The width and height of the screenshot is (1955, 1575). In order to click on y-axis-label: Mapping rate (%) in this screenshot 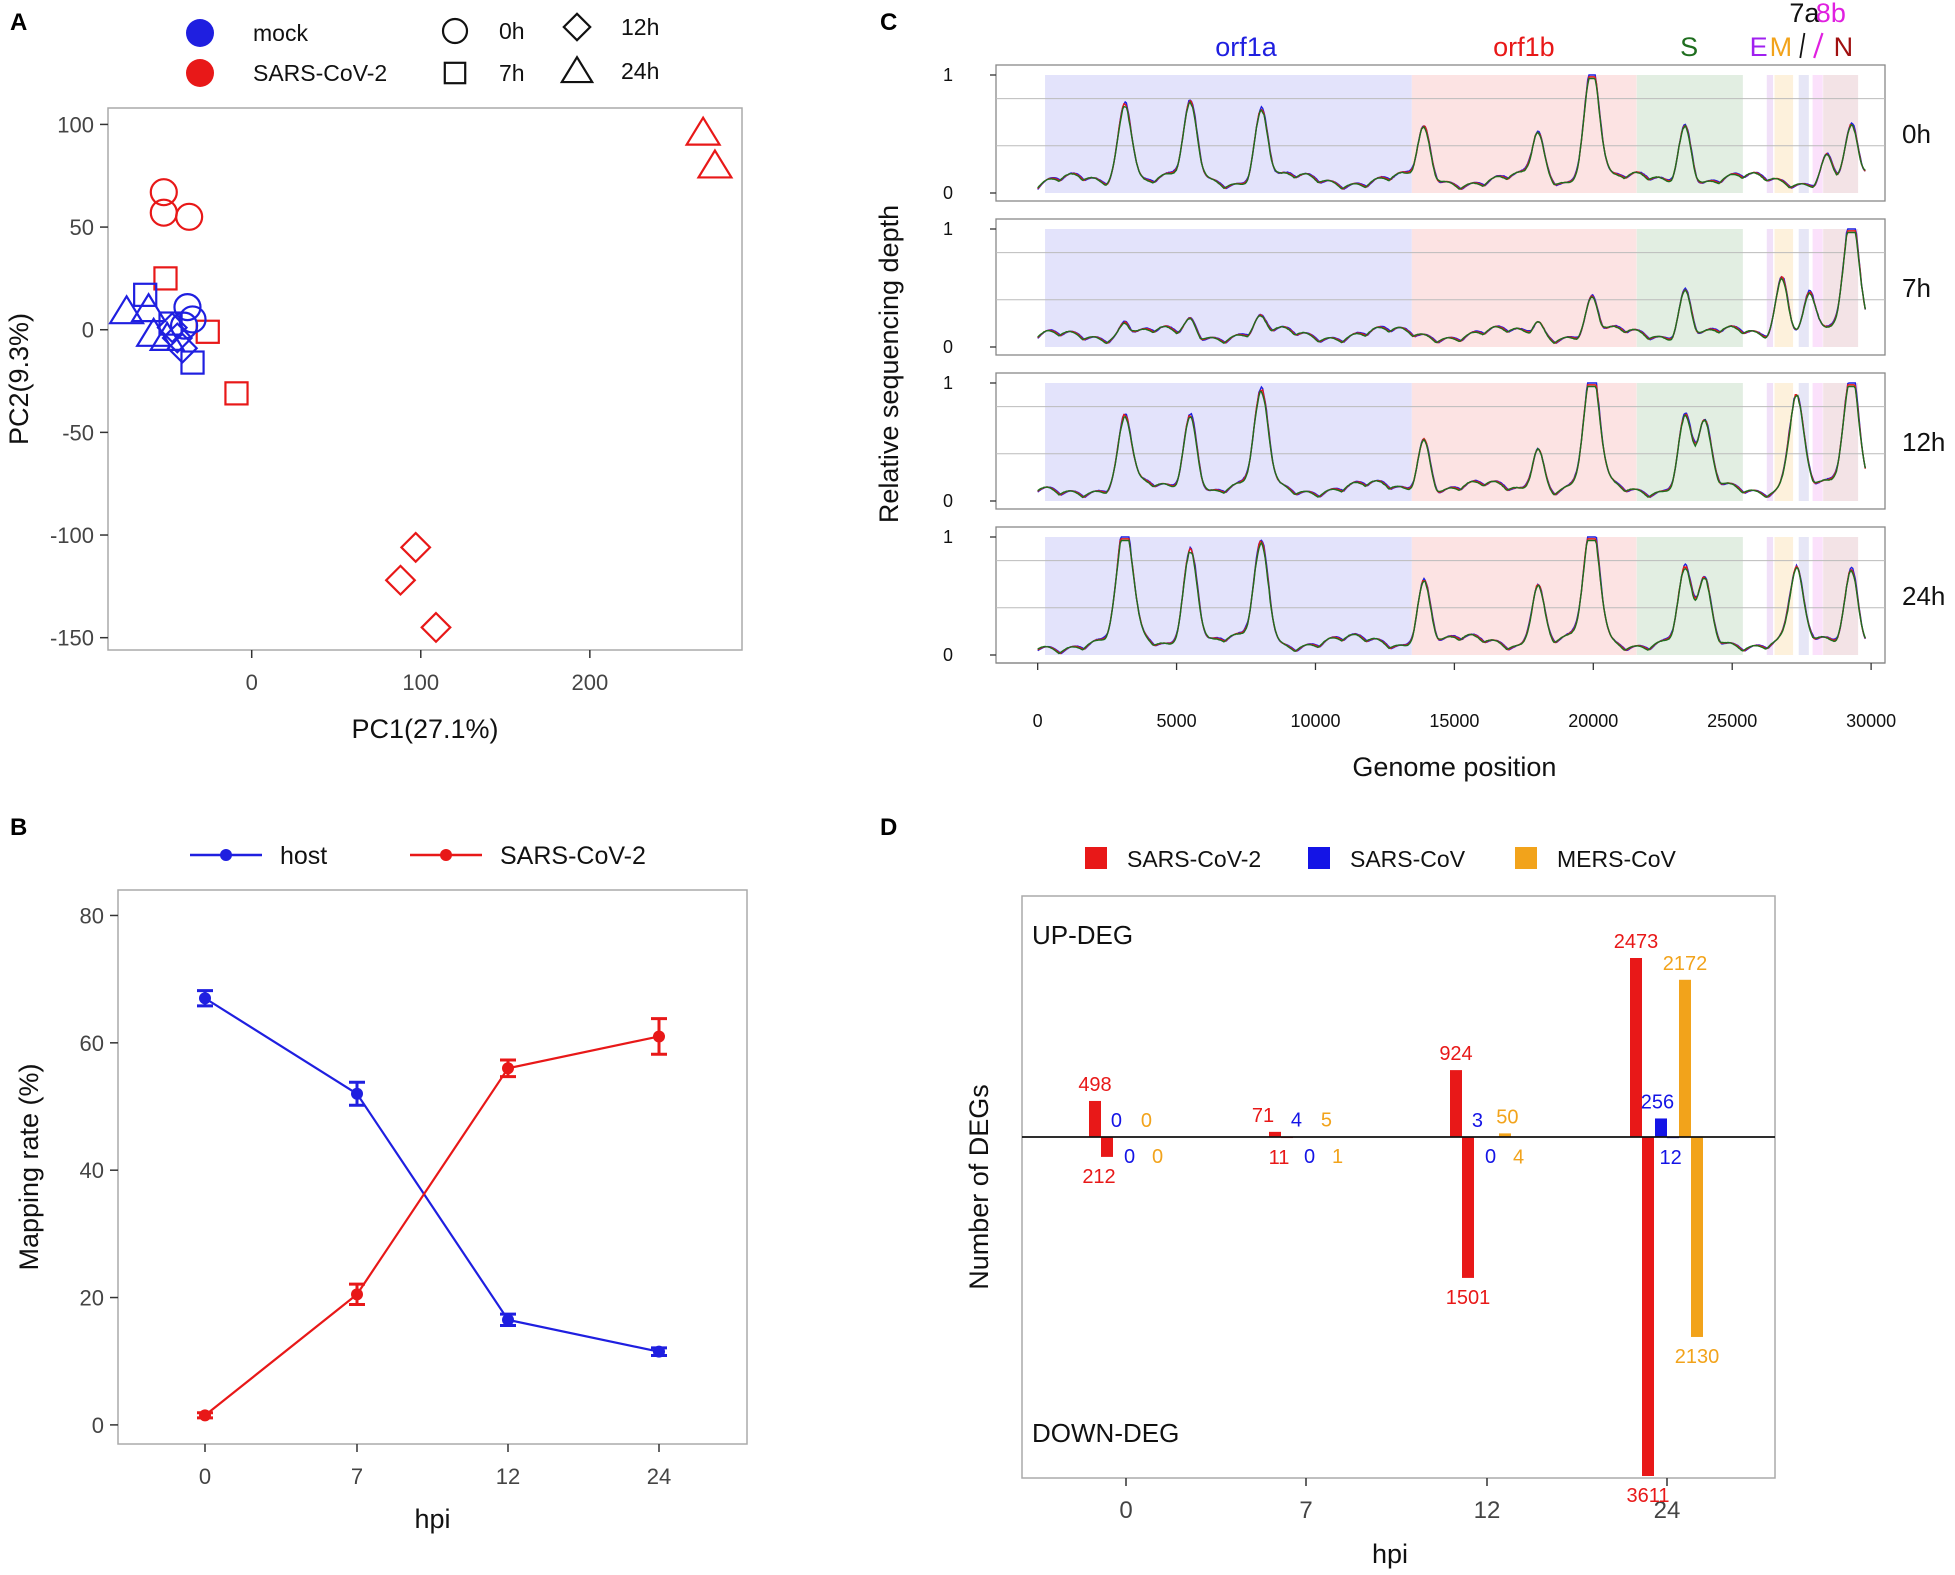, I will do `click(29, 1166)`.